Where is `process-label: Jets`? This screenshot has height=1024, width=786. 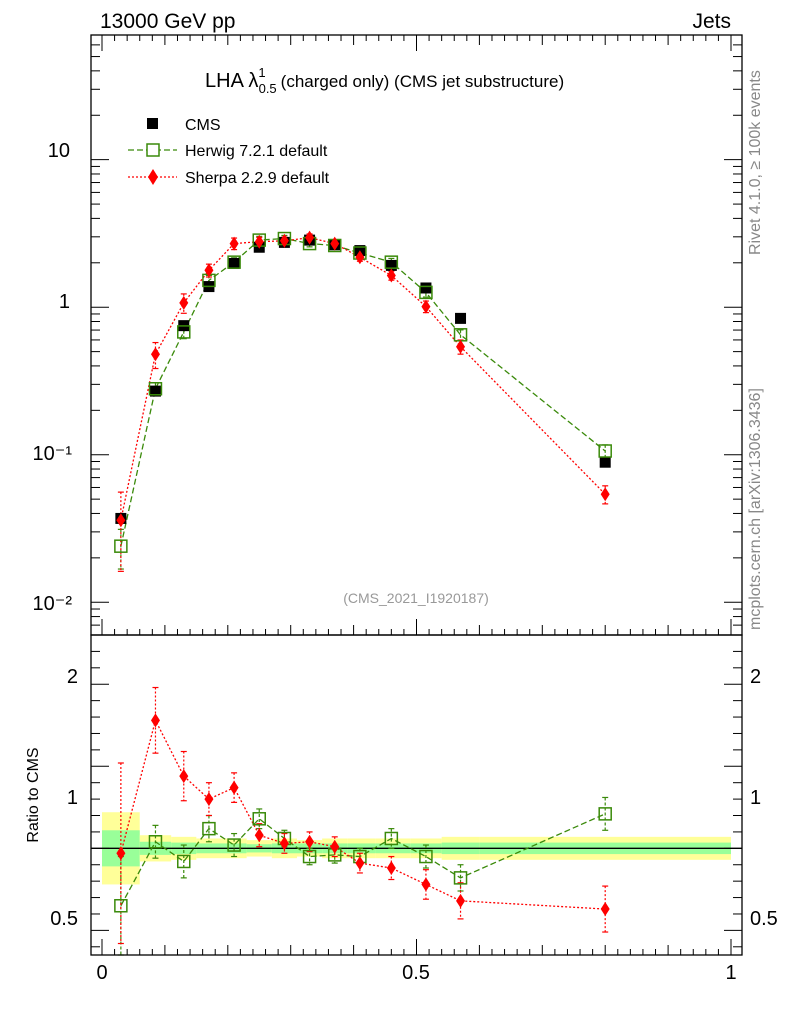
process-label: Jets is located at coordinates (711, 21).